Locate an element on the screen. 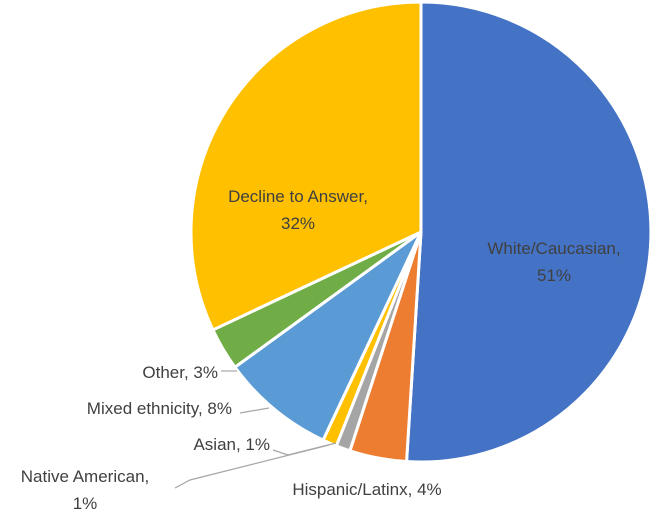 This screenshot has height=514, width=650. data-label-line: Decline to Answer, is located at coordinates (298, 196).